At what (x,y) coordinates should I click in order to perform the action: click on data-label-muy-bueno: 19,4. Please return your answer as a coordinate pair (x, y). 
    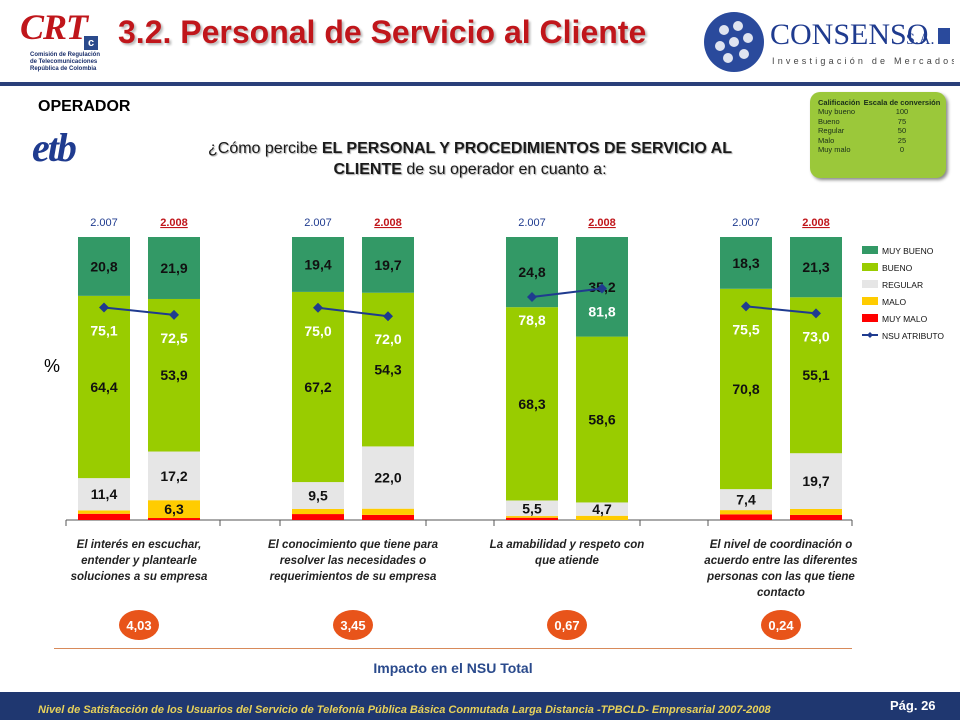
    Looking at the image, I should click on (317, 264).